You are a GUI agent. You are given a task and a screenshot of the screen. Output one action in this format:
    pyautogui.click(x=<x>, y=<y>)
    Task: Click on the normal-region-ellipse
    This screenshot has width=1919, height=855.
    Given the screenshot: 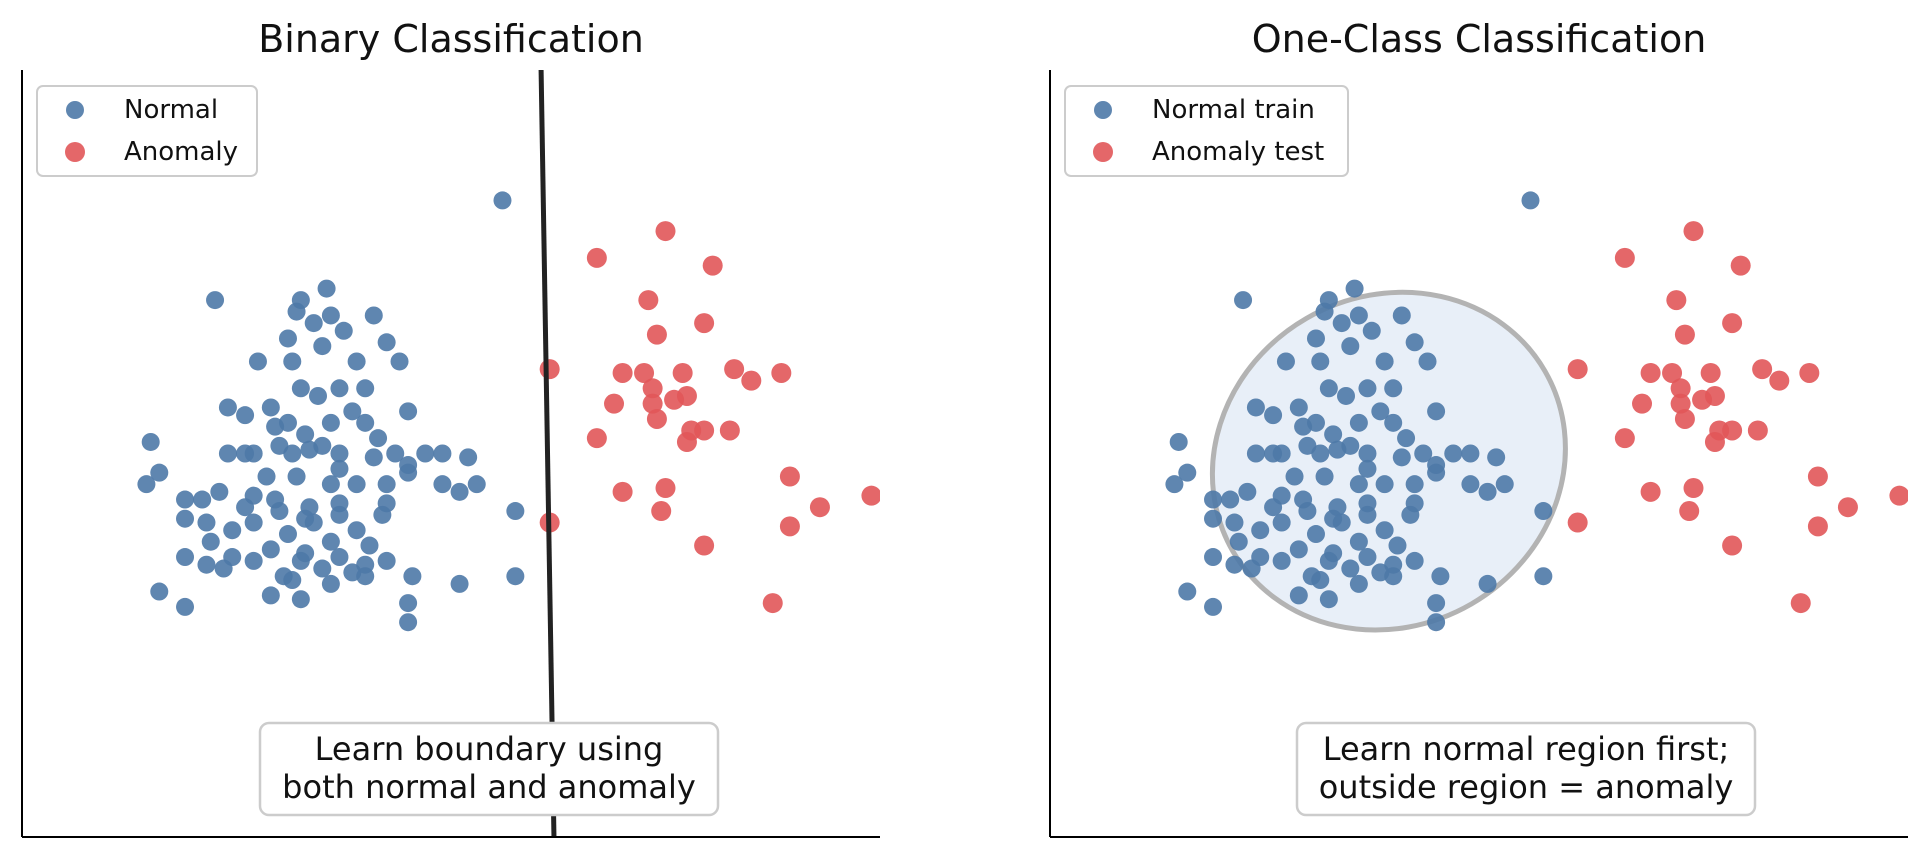 What is the action you would take?
    pyautogui.click(x=1388, y=461)
    